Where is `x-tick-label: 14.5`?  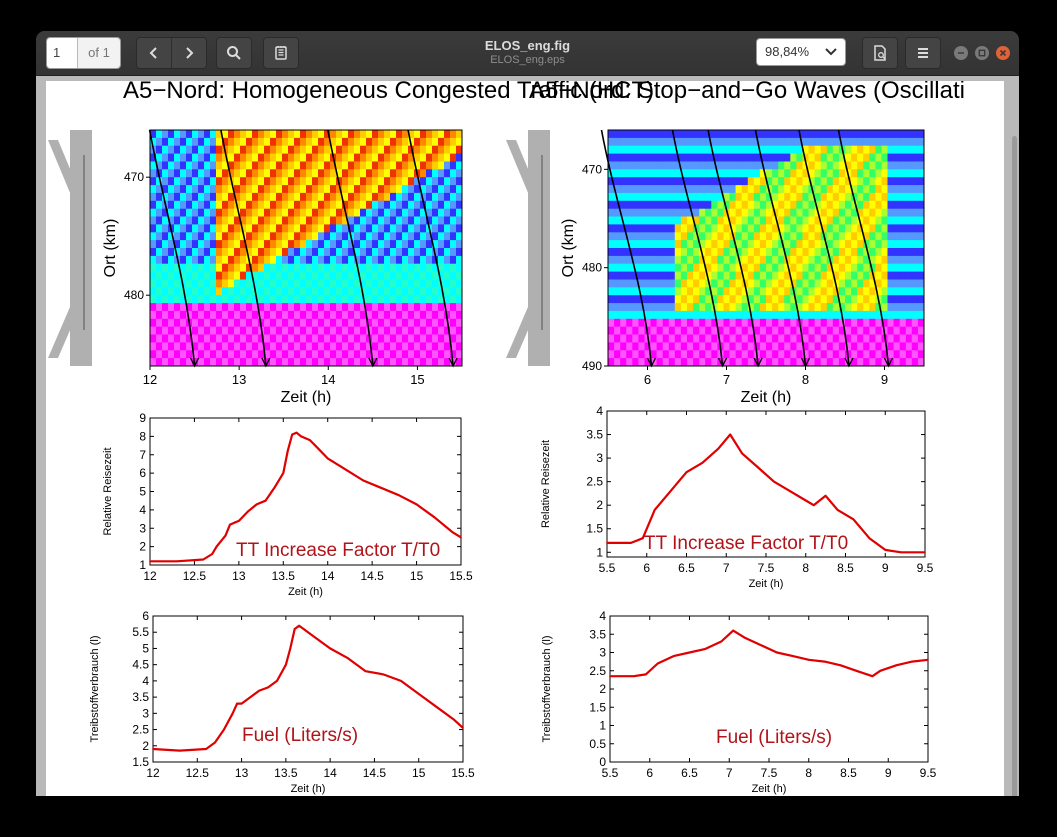
x-tick-label: 14.5 is located at coordinates (372, 576).